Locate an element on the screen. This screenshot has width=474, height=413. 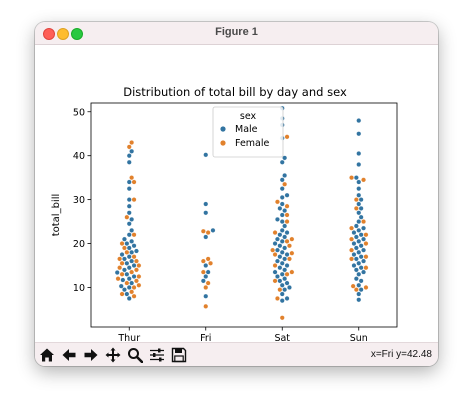
close-window-button is located at coordinates (49, 34).